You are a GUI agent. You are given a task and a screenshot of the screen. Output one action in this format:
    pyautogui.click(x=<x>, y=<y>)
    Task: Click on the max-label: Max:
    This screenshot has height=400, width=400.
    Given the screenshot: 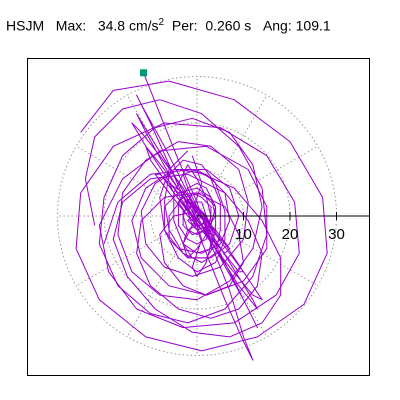 What is the action you would take?
    pyautogui.click(x=71, y=25)
    